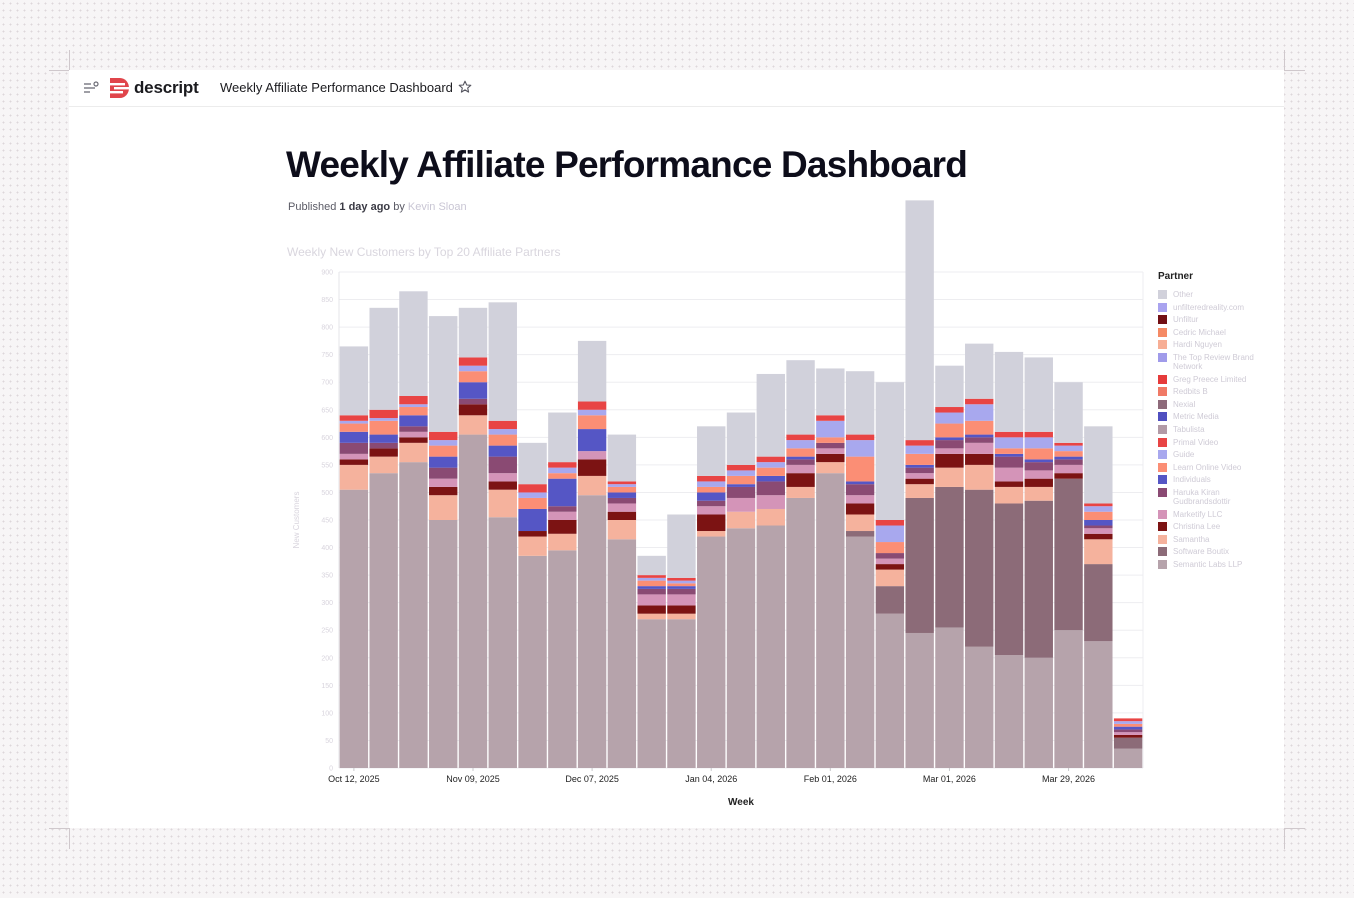 The image size is (1354, 898). I want to click on legend-item: Software Boutix, so click(1218, 552).